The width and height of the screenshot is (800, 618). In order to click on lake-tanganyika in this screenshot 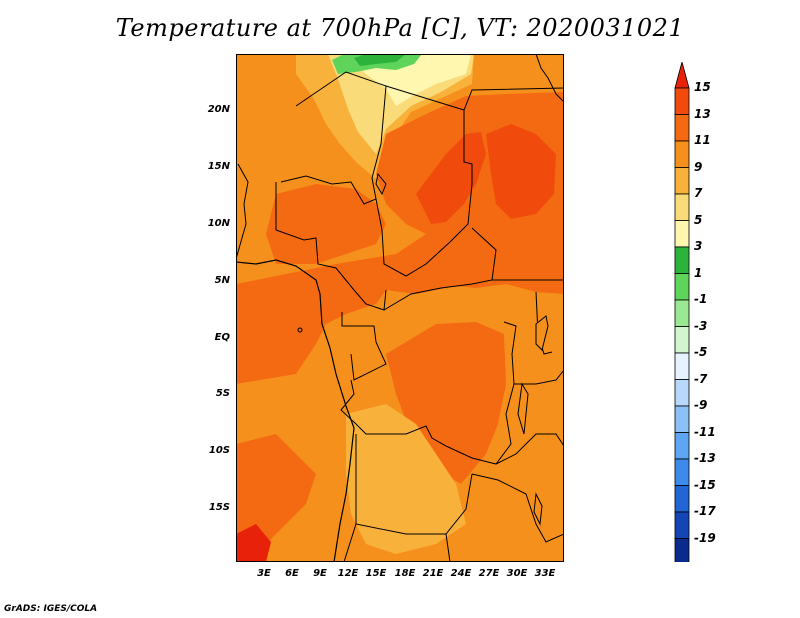, I will do `click(523, 408)`.